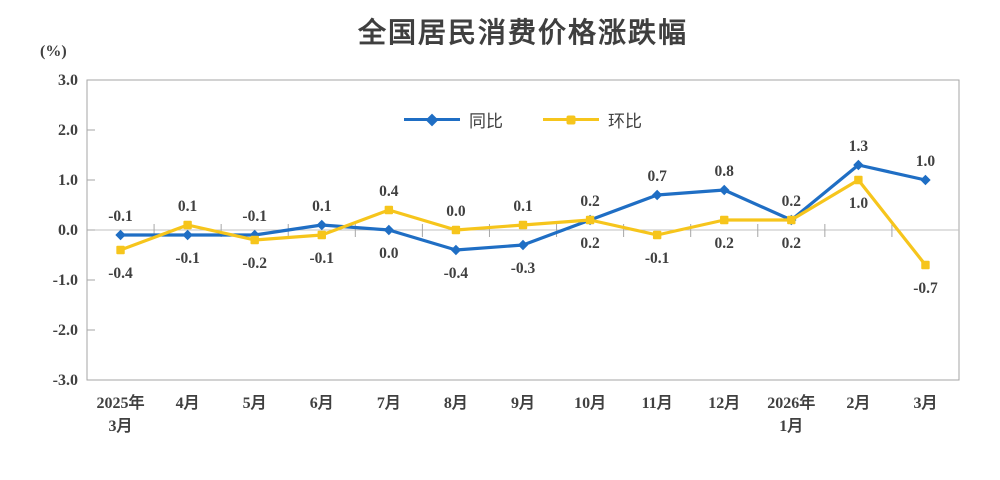  What do you see at coordinates (859, 203) in the screenshot?
I see `mom-data-label: 1.0` at bounding box center [859, 203].